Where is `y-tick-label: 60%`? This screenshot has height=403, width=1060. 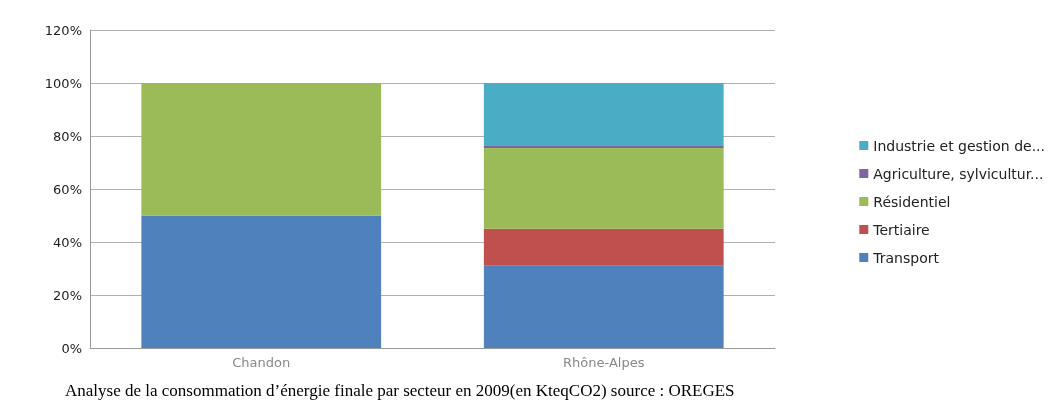 y-tick-label: 60% is located at coordinates (67, 189).